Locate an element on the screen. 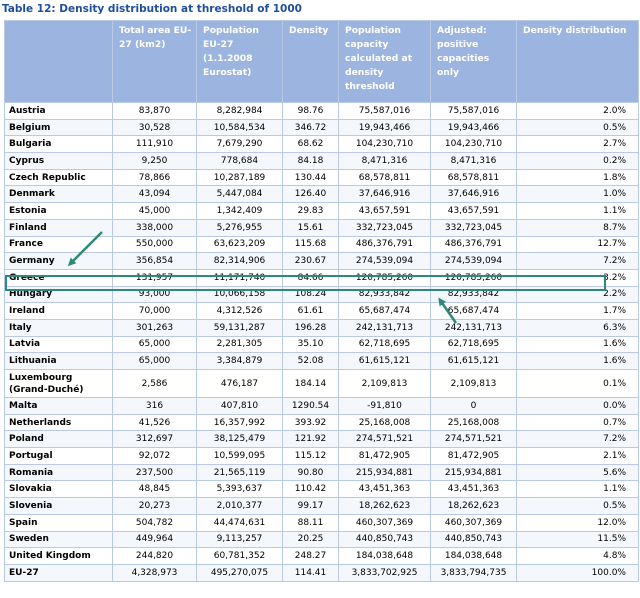  row-density: 115.68 is located at coordinates (310, 244).